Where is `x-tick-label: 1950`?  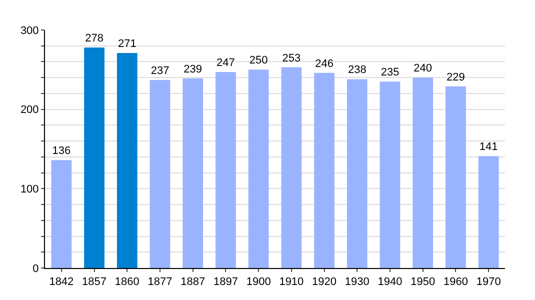 x-tick-label: 1950 is located at coordinates (423, 282).